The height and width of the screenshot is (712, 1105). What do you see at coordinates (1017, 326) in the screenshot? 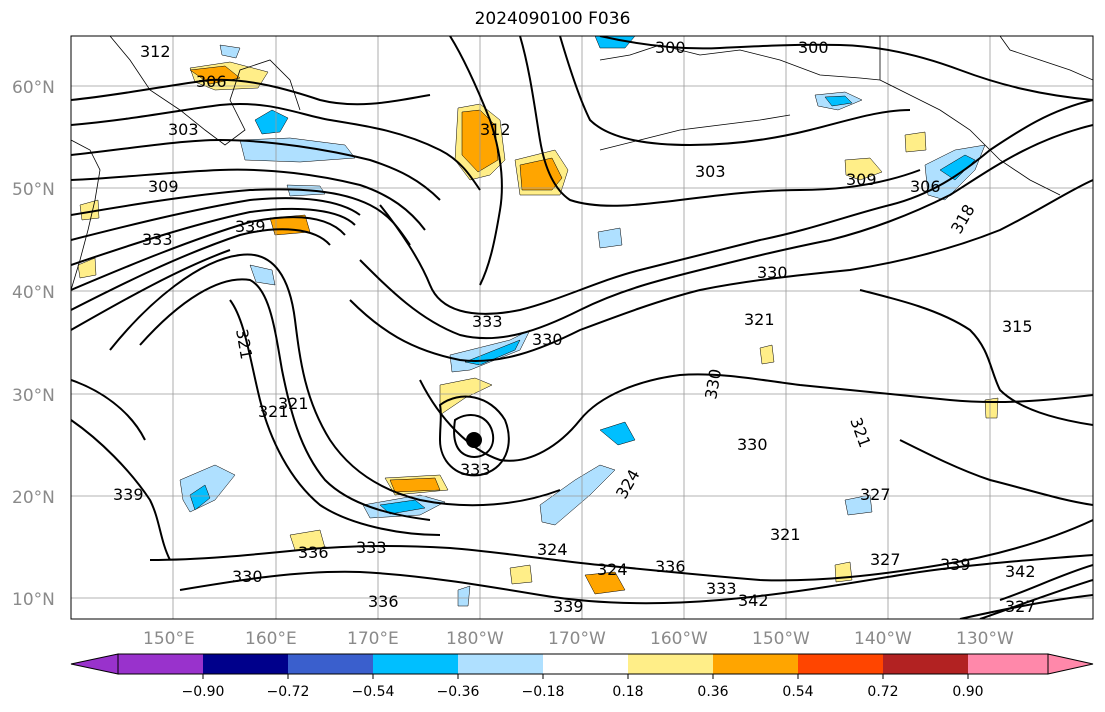
I see `contour-label: 315` at bounding box center [1017, 326].